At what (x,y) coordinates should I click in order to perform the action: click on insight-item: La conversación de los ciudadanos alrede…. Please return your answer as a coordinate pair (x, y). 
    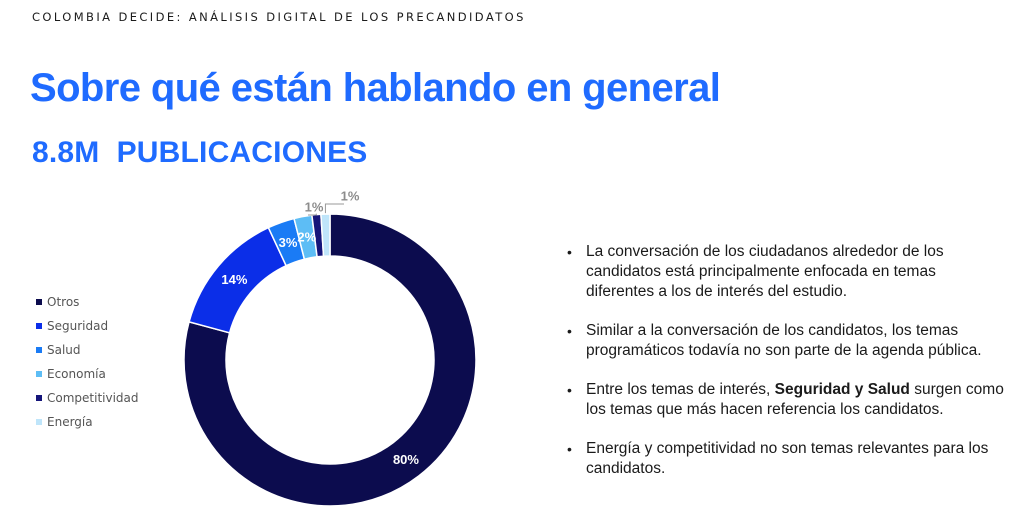
    Looking at the image, I should click on (786, 272).